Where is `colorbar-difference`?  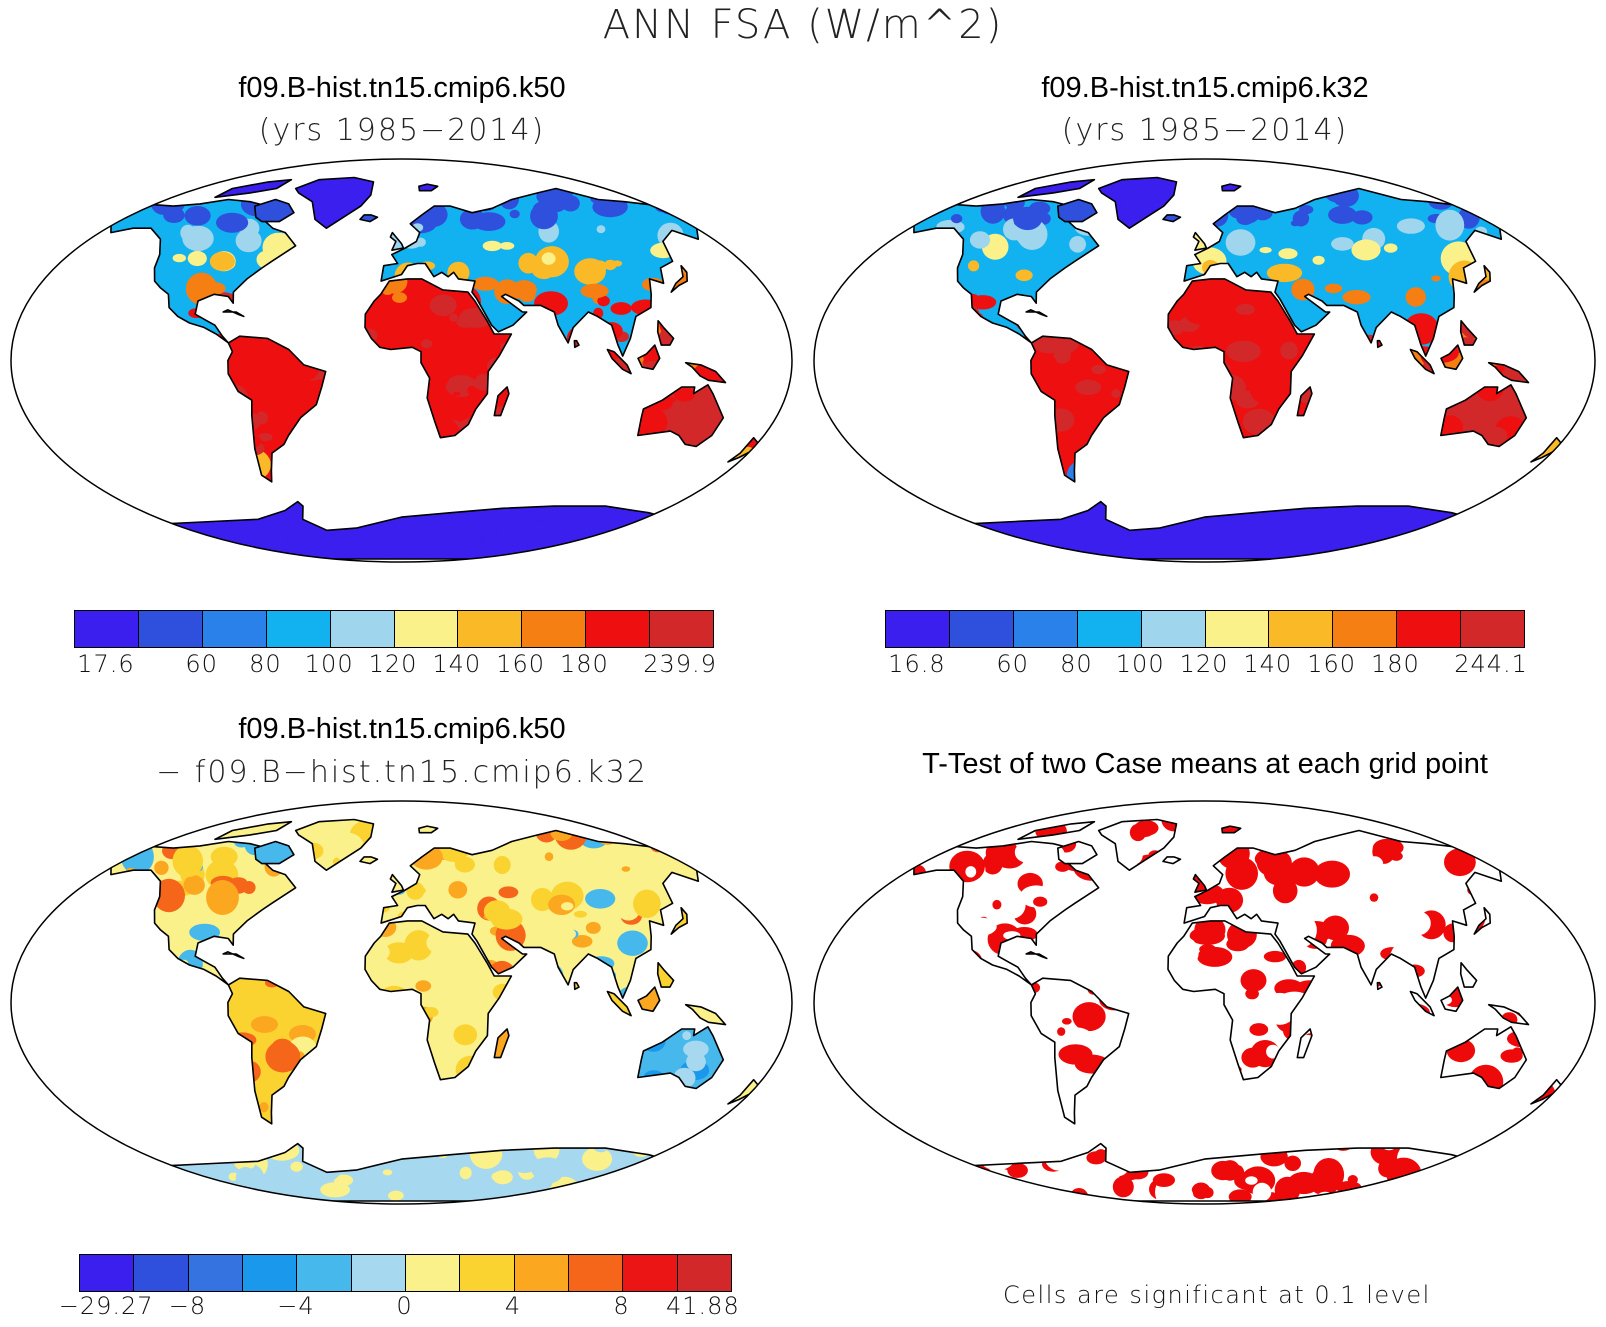
colorbar-difference is located at coordinates (405, 1273).